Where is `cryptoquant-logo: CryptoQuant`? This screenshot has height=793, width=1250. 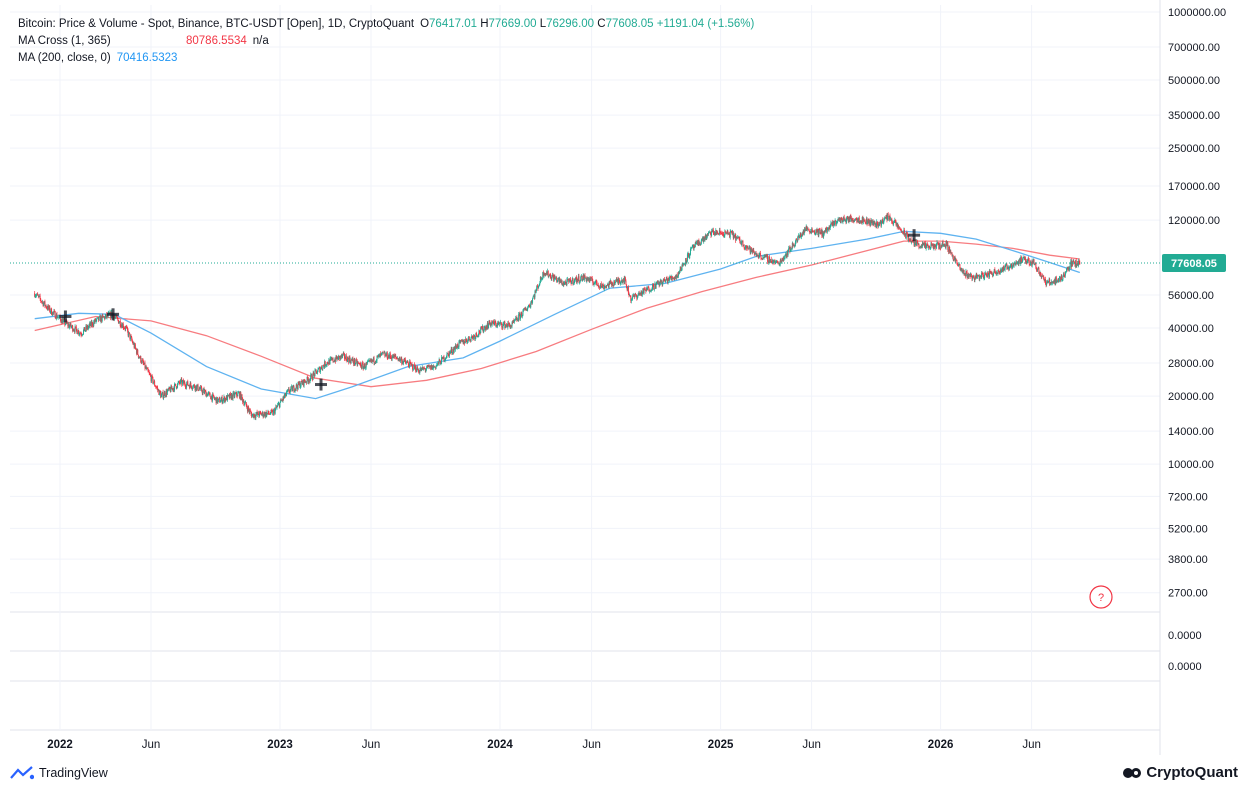
cryptoquant-logo: CryptoQuant is located at coordinates (1180, 772).